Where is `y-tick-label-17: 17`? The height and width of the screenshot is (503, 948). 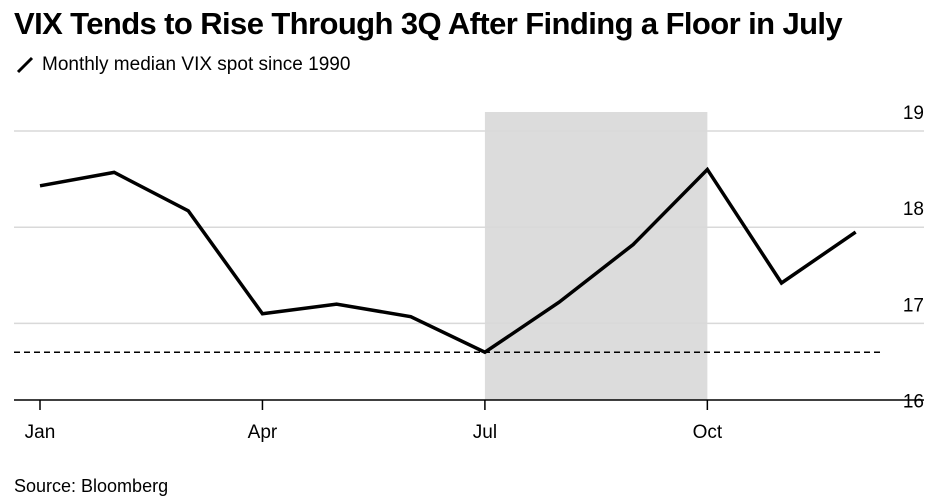
y-tick-label-17: 17 is located at coordinates (913, 305).